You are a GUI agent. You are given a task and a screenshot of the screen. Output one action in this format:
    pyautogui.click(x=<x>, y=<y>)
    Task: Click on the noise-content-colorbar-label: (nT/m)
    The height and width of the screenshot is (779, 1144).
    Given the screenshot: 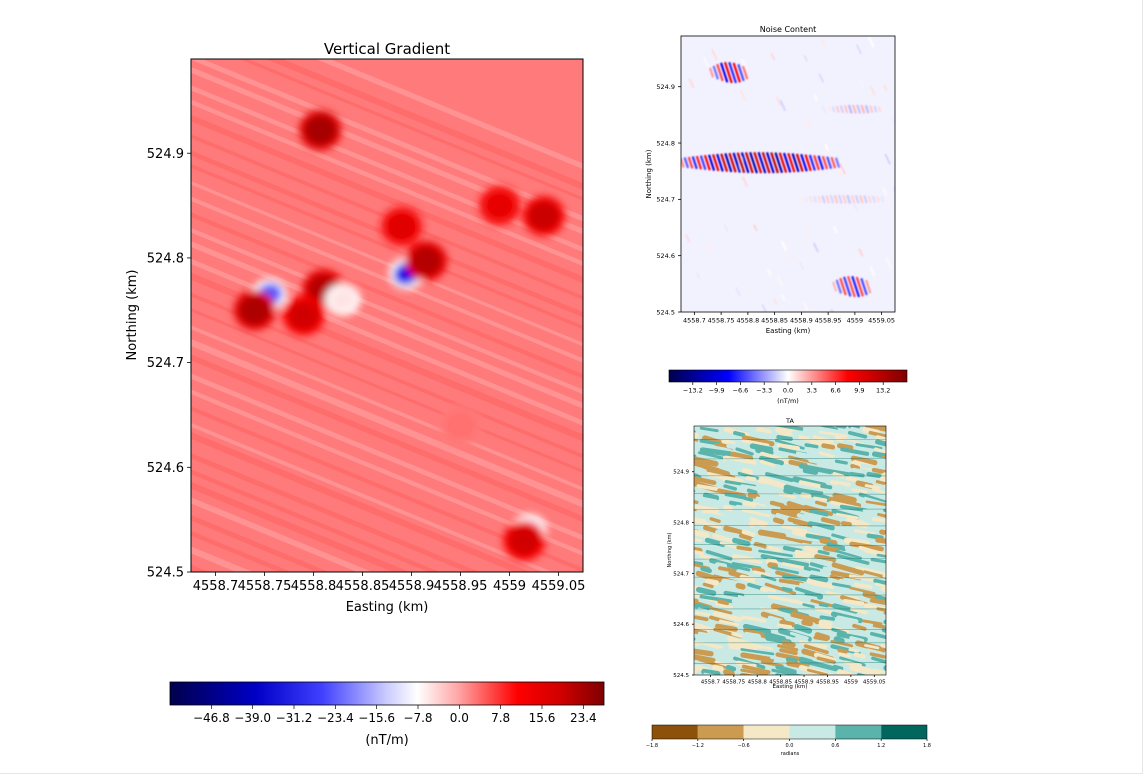 What is the action you would take?
    pyautogui.click(x=788, y=401)
    